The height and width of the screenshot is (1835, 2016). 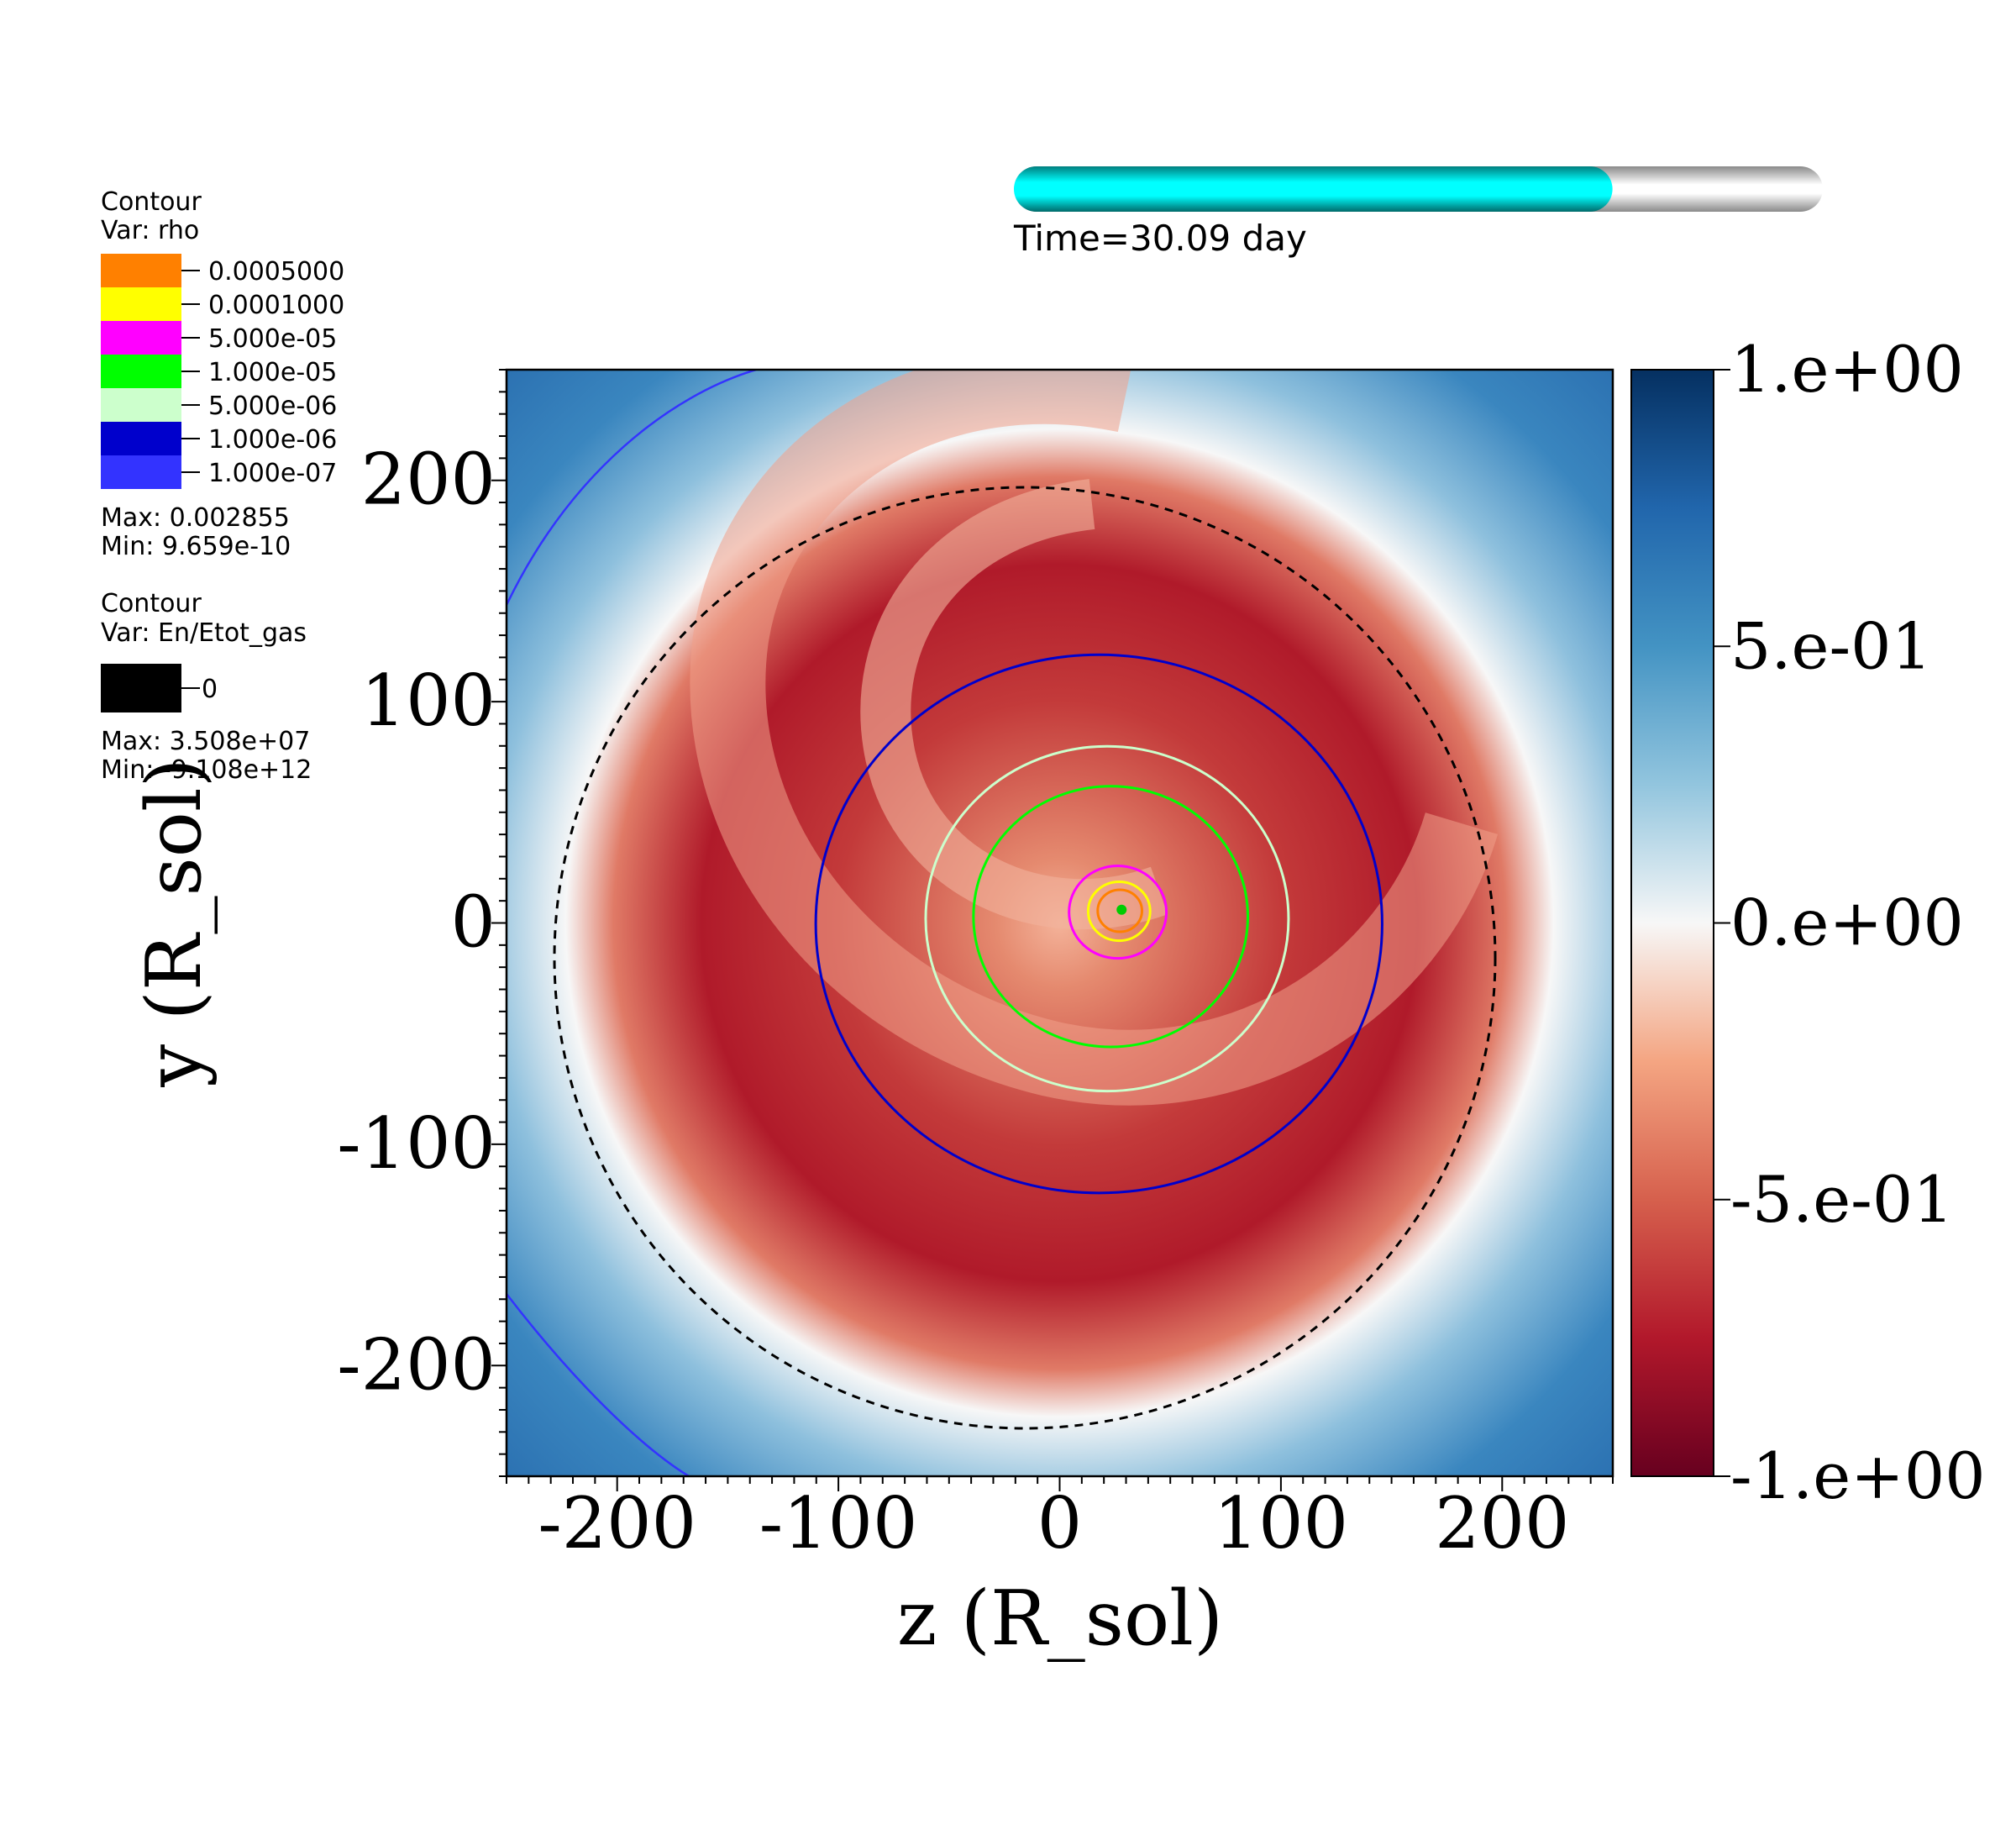 What do you see at coordinates (1842, 1199) in the screenshot?
I see `colorbar-tick-label: -5.e-01` at bounding box center [1842, 1199].